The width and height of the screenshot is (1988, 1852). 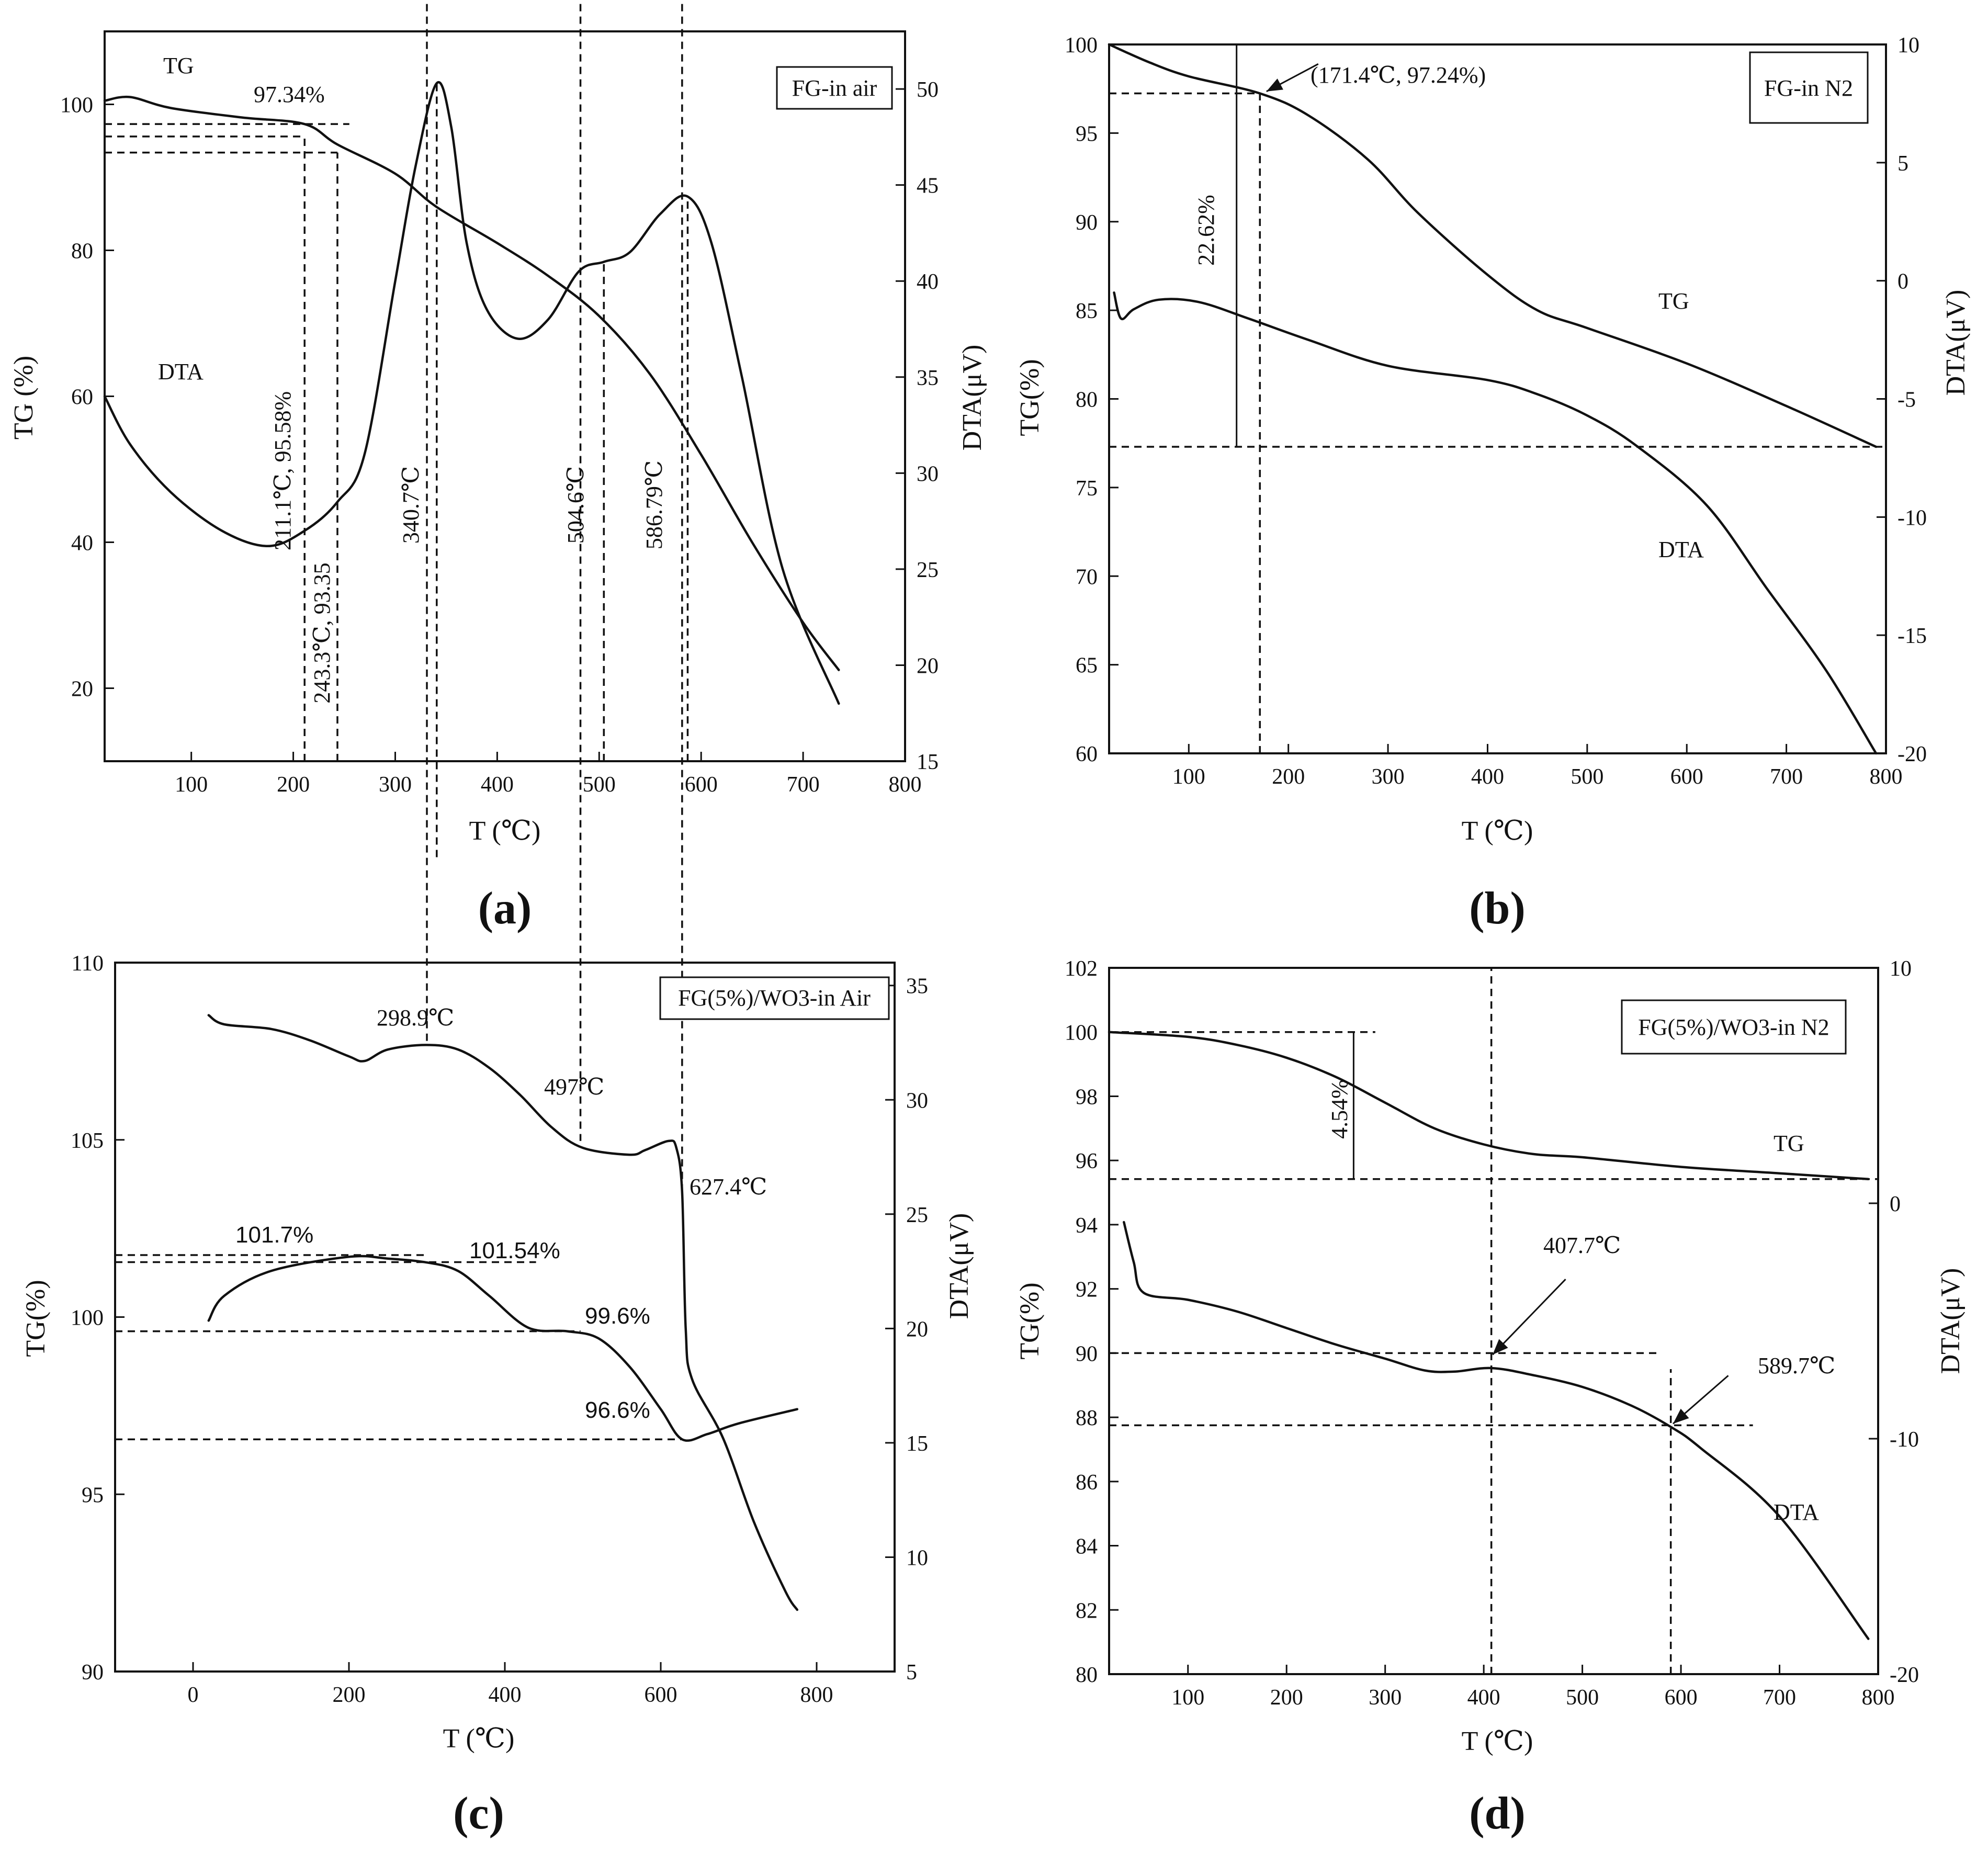 What do you see at coordinates (1087, 1097) in the screenshot?
I see `panel-d-ytick-label: 98` at bounding box center [1087, 1097].